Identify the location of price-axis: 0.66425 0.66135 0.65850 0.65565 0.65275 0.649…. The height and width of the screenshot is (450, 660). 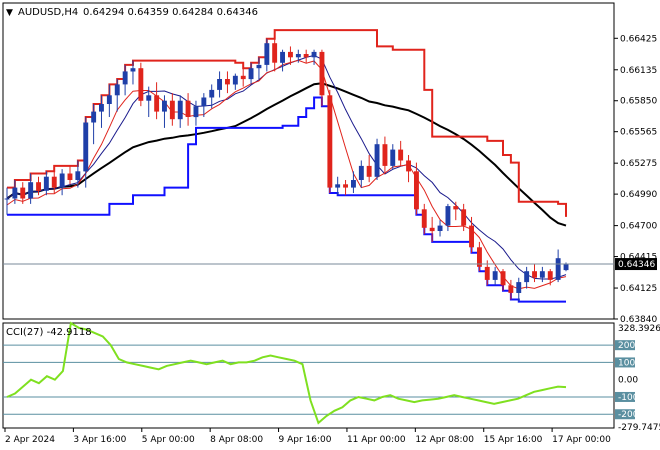
(637, 233).